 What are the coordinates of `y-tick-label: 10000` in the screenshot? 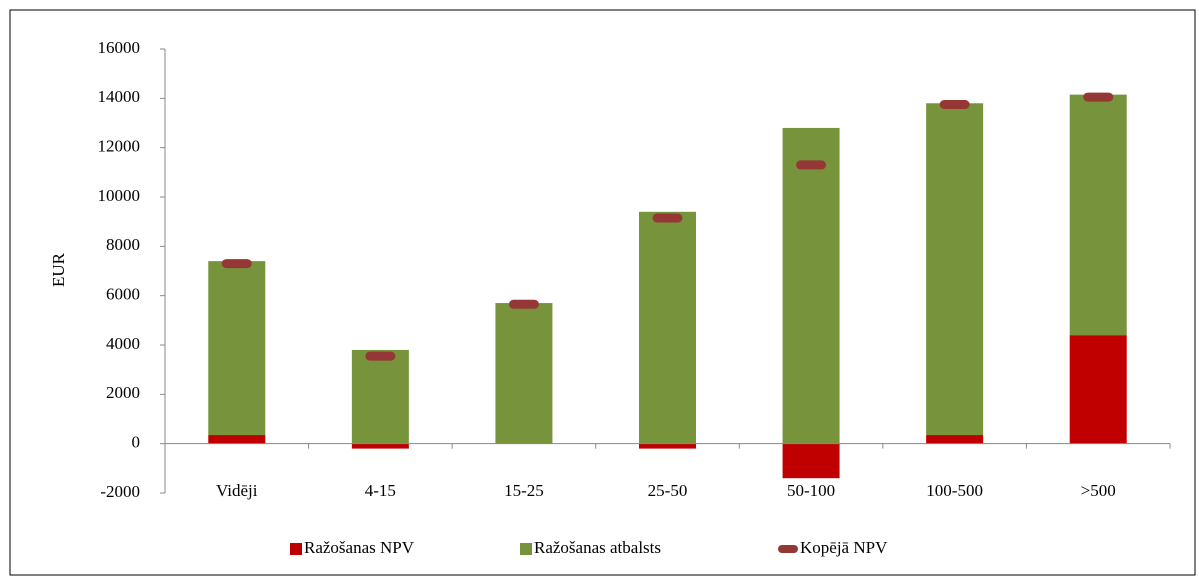 It's located at (119, 195).